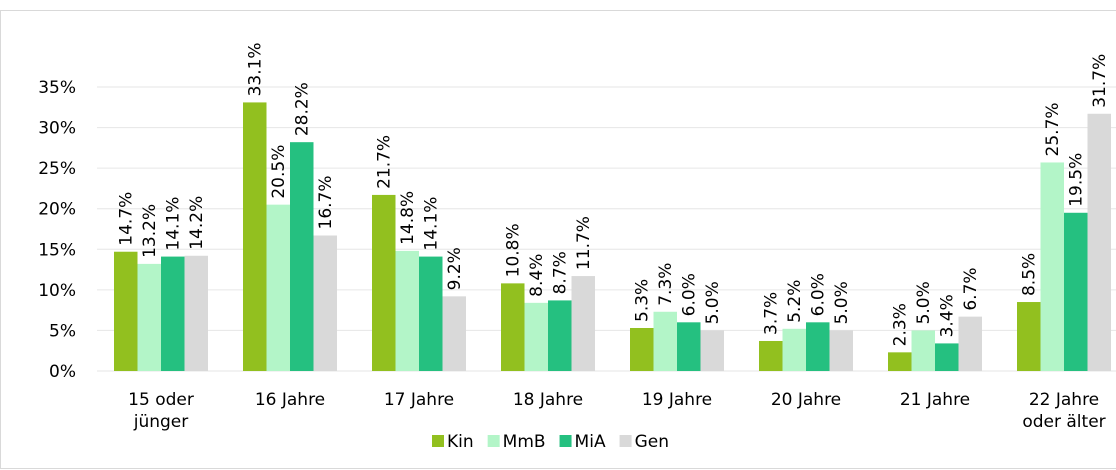  I want to click on data-label: 7.3%, so click(666, 284).